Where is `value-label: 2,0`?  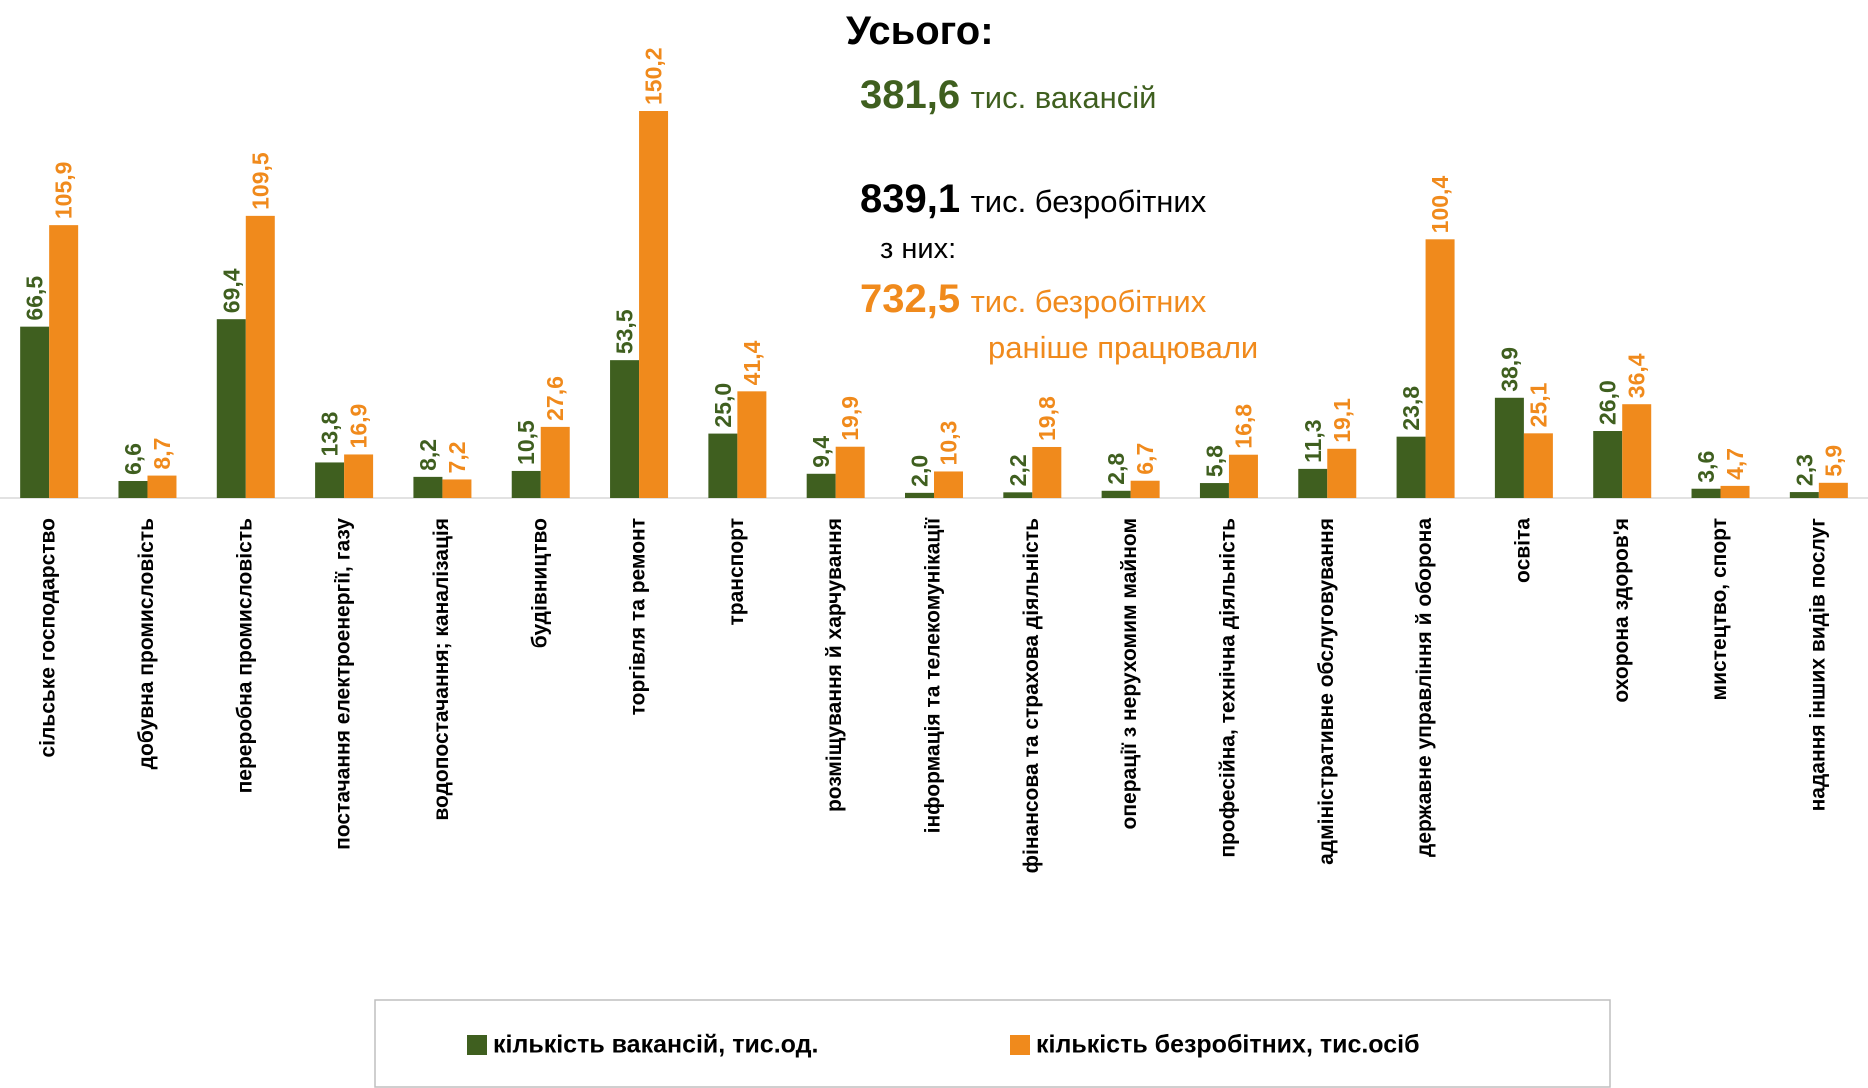 value-label: 2,0 is located at coordinates (920, 471).